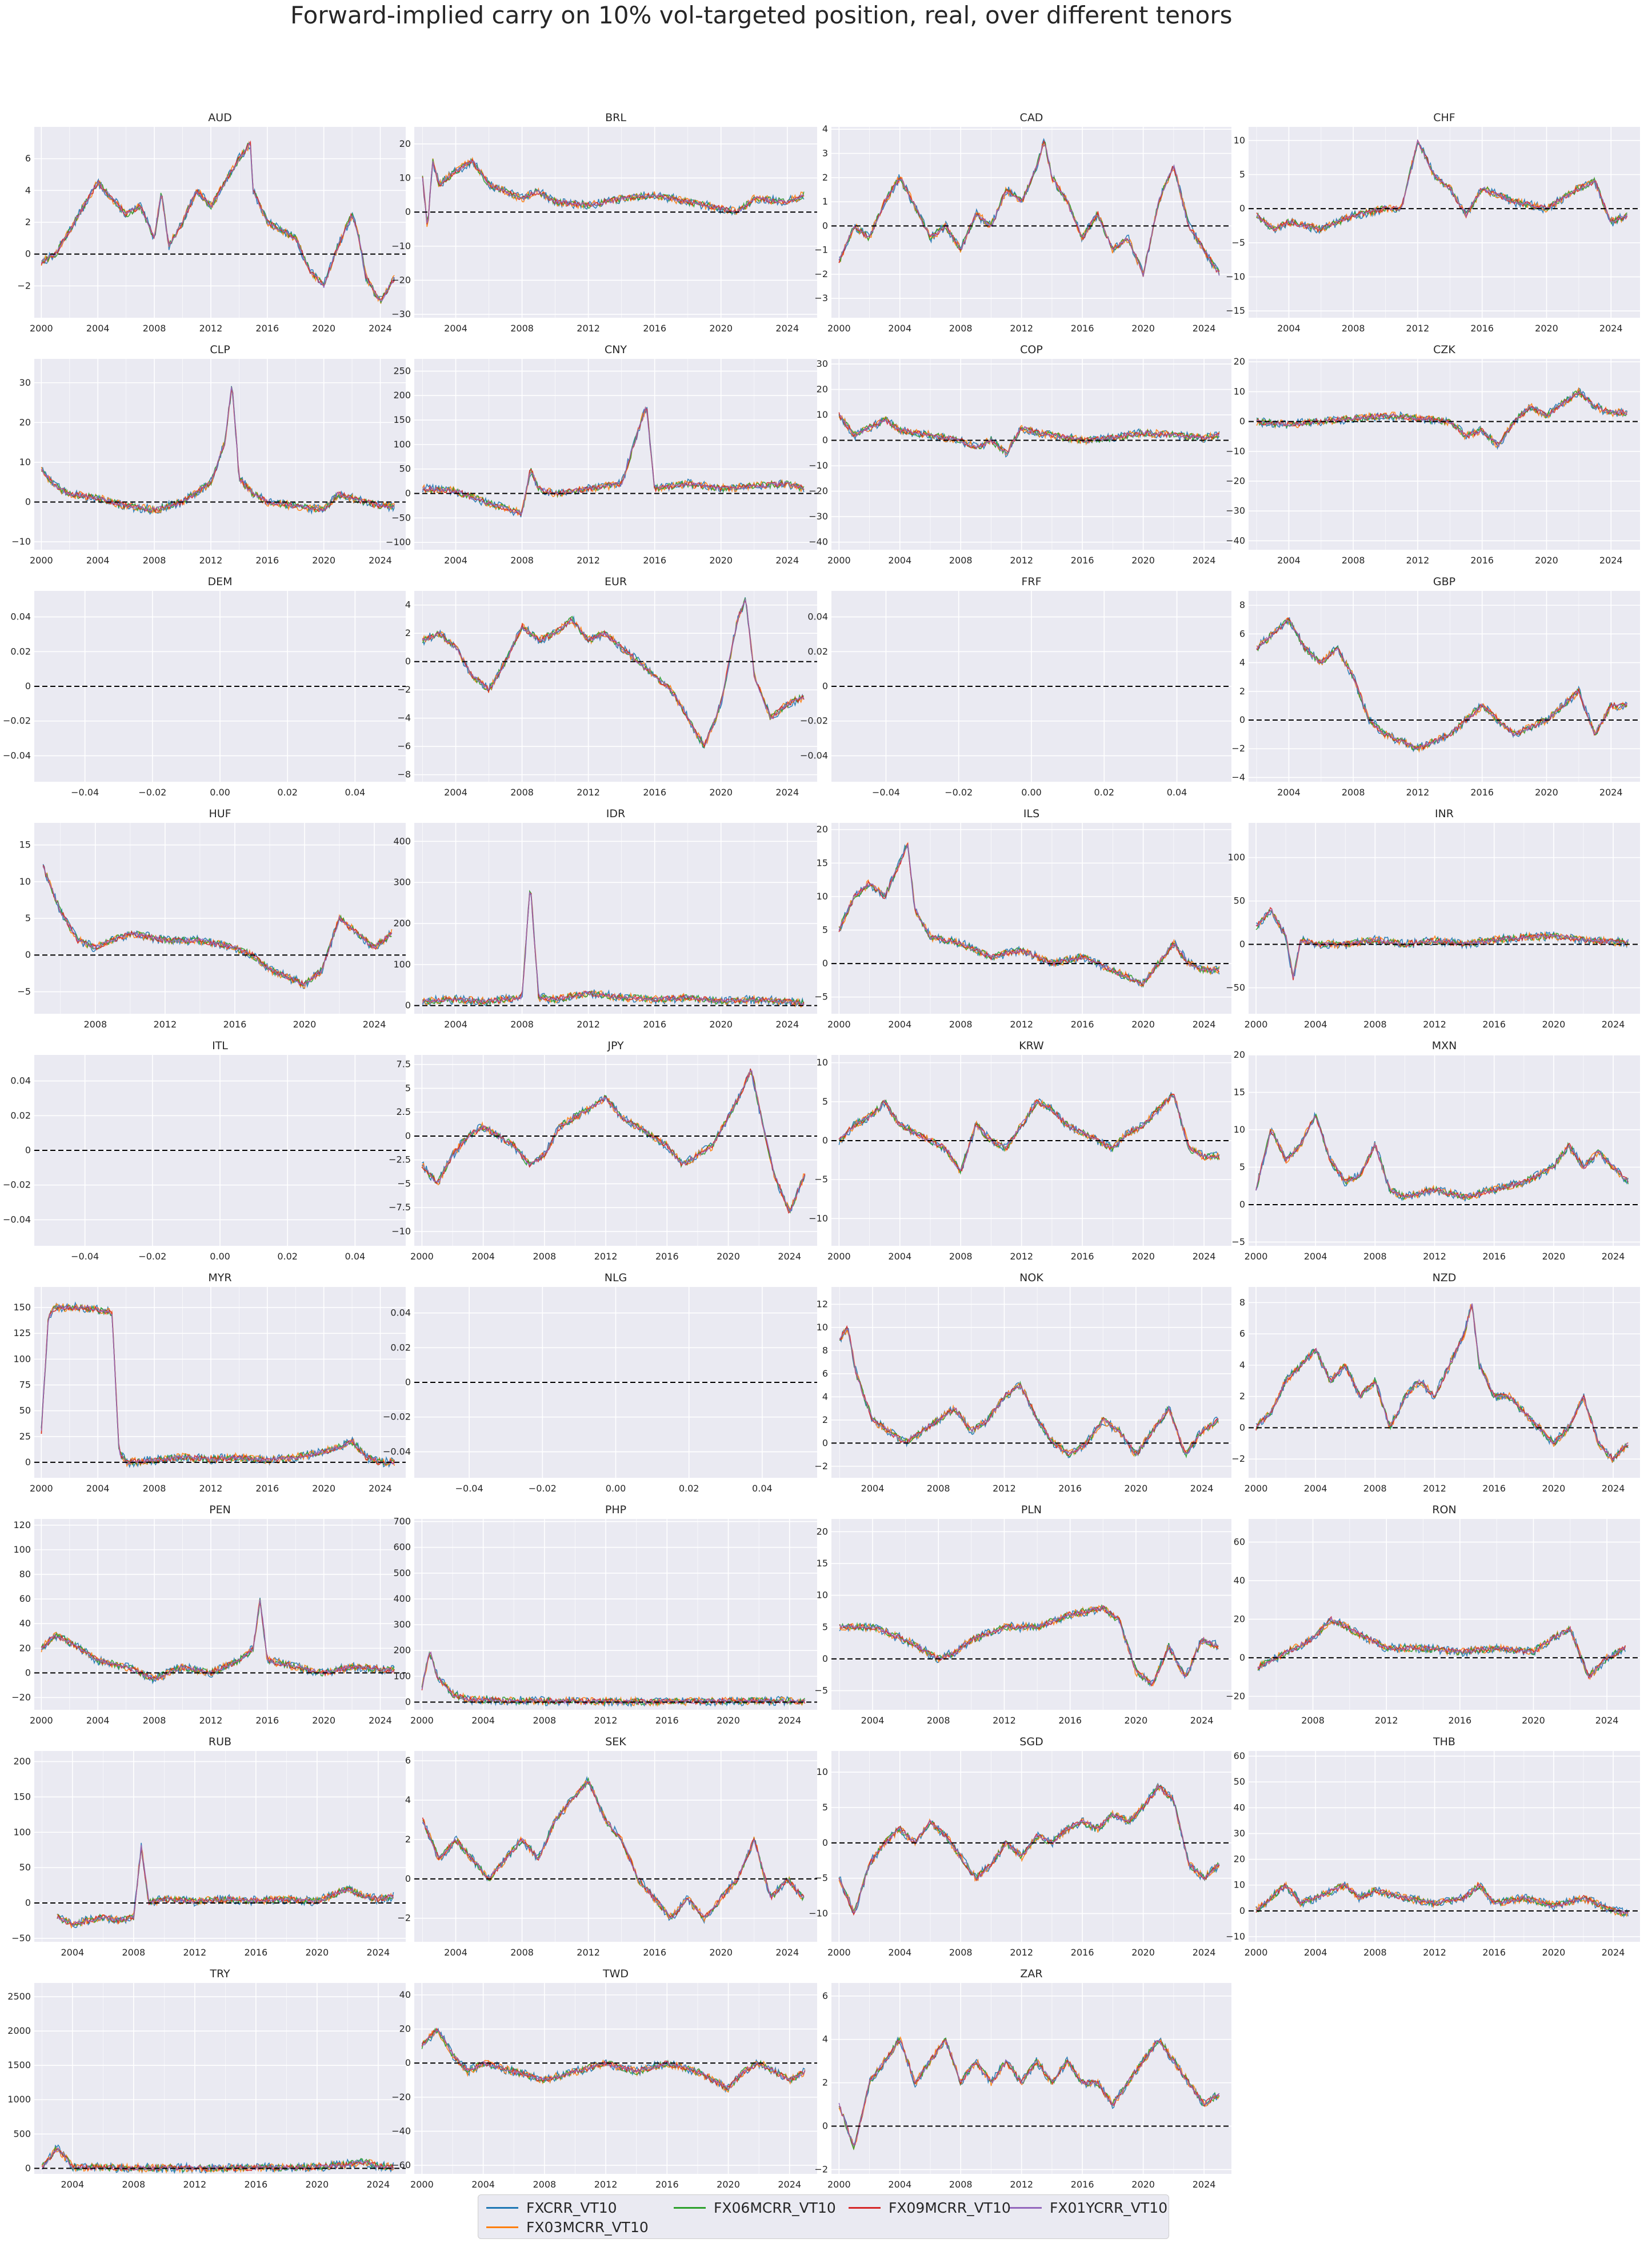  I want to click on y-tick-label: −10, so click(818, 1218).